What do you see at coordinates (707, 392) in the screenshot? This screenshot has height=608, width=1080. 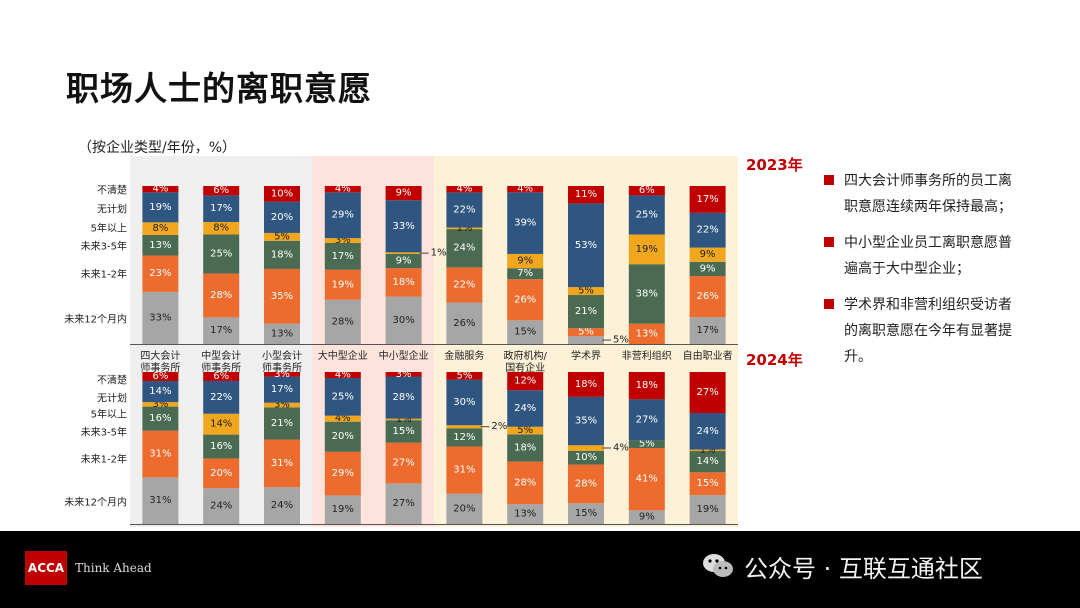 I see `data-label: 27%` at bounding box center [707, 392].